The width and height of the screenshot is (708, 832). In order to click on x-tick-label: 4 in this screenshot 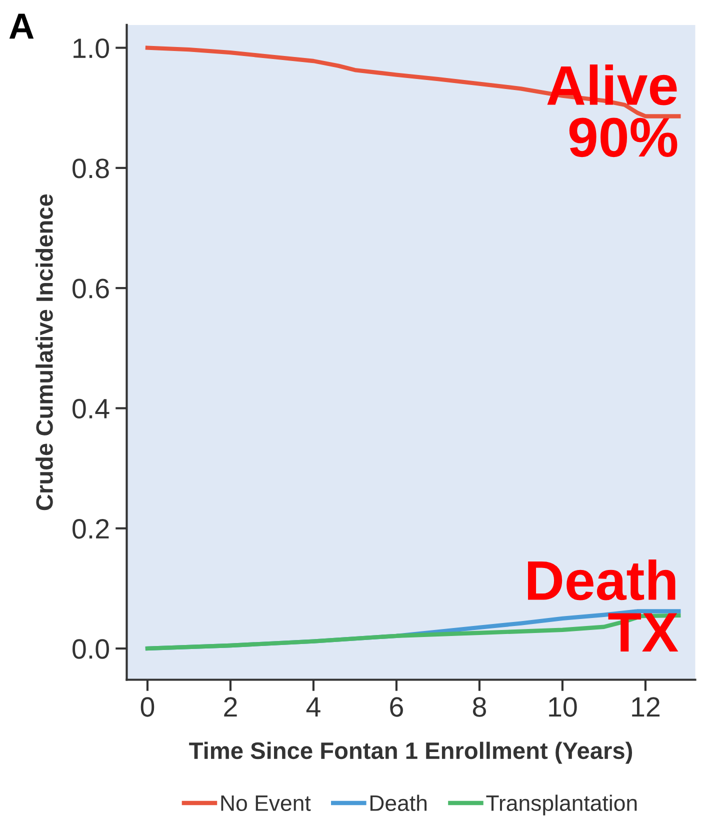, I will do `click(313, 707)`.